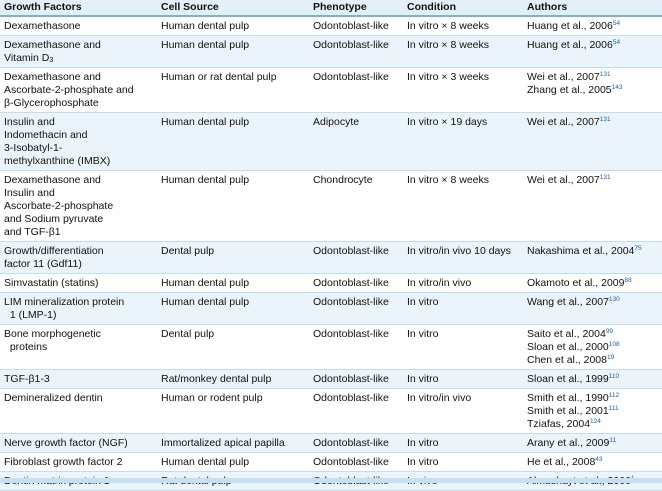  I want to click on cell-authors: Wei et al., 2007131, so click(592, 141).